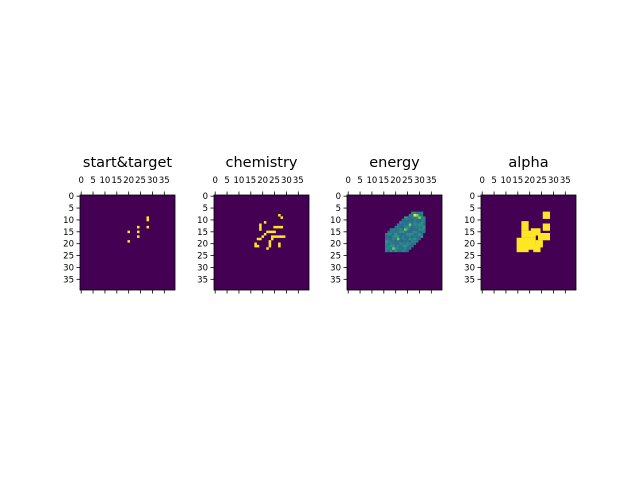 This screenshot has width=640, height=480. What do you see at coordinates (394, 163) in the screenshot?
I see `panel-title: energy` at bounding box center [394, 163].